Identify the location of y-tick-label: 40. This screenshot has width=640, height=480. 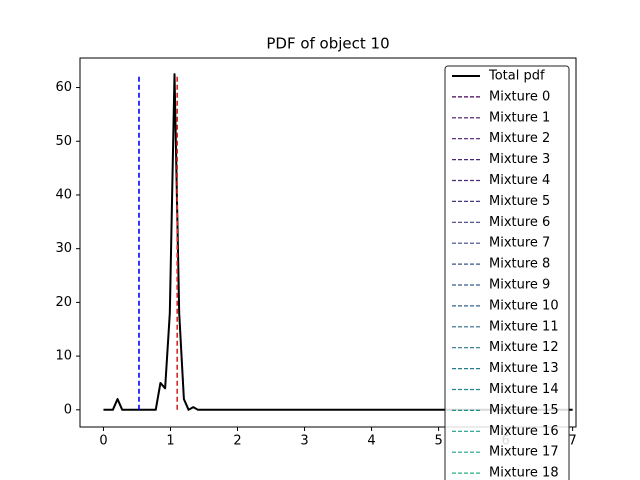
(63, 194).